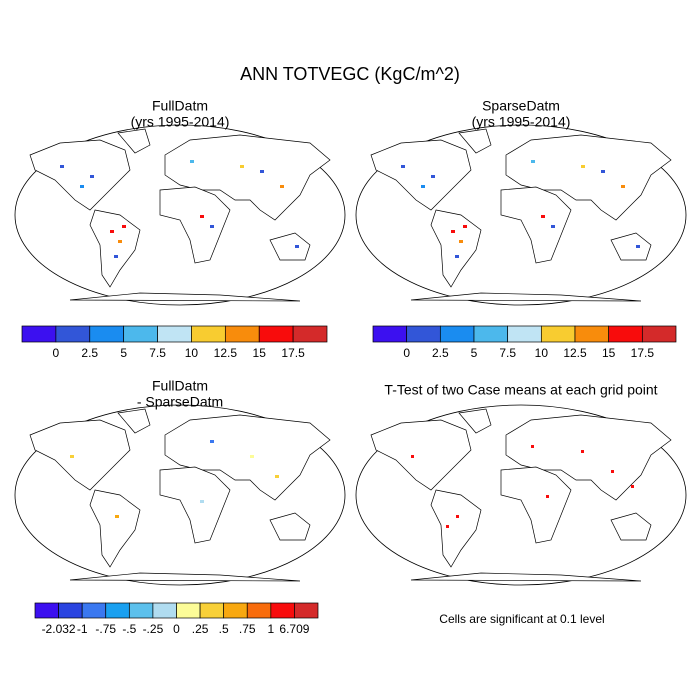 Image resolution: width=700 pixels, height=700 pixels. What do you see at coordinates (521, 619) in the screenshot?
I see `note: Cells are significant at 0.1 level` at bounding box center [521, 619].